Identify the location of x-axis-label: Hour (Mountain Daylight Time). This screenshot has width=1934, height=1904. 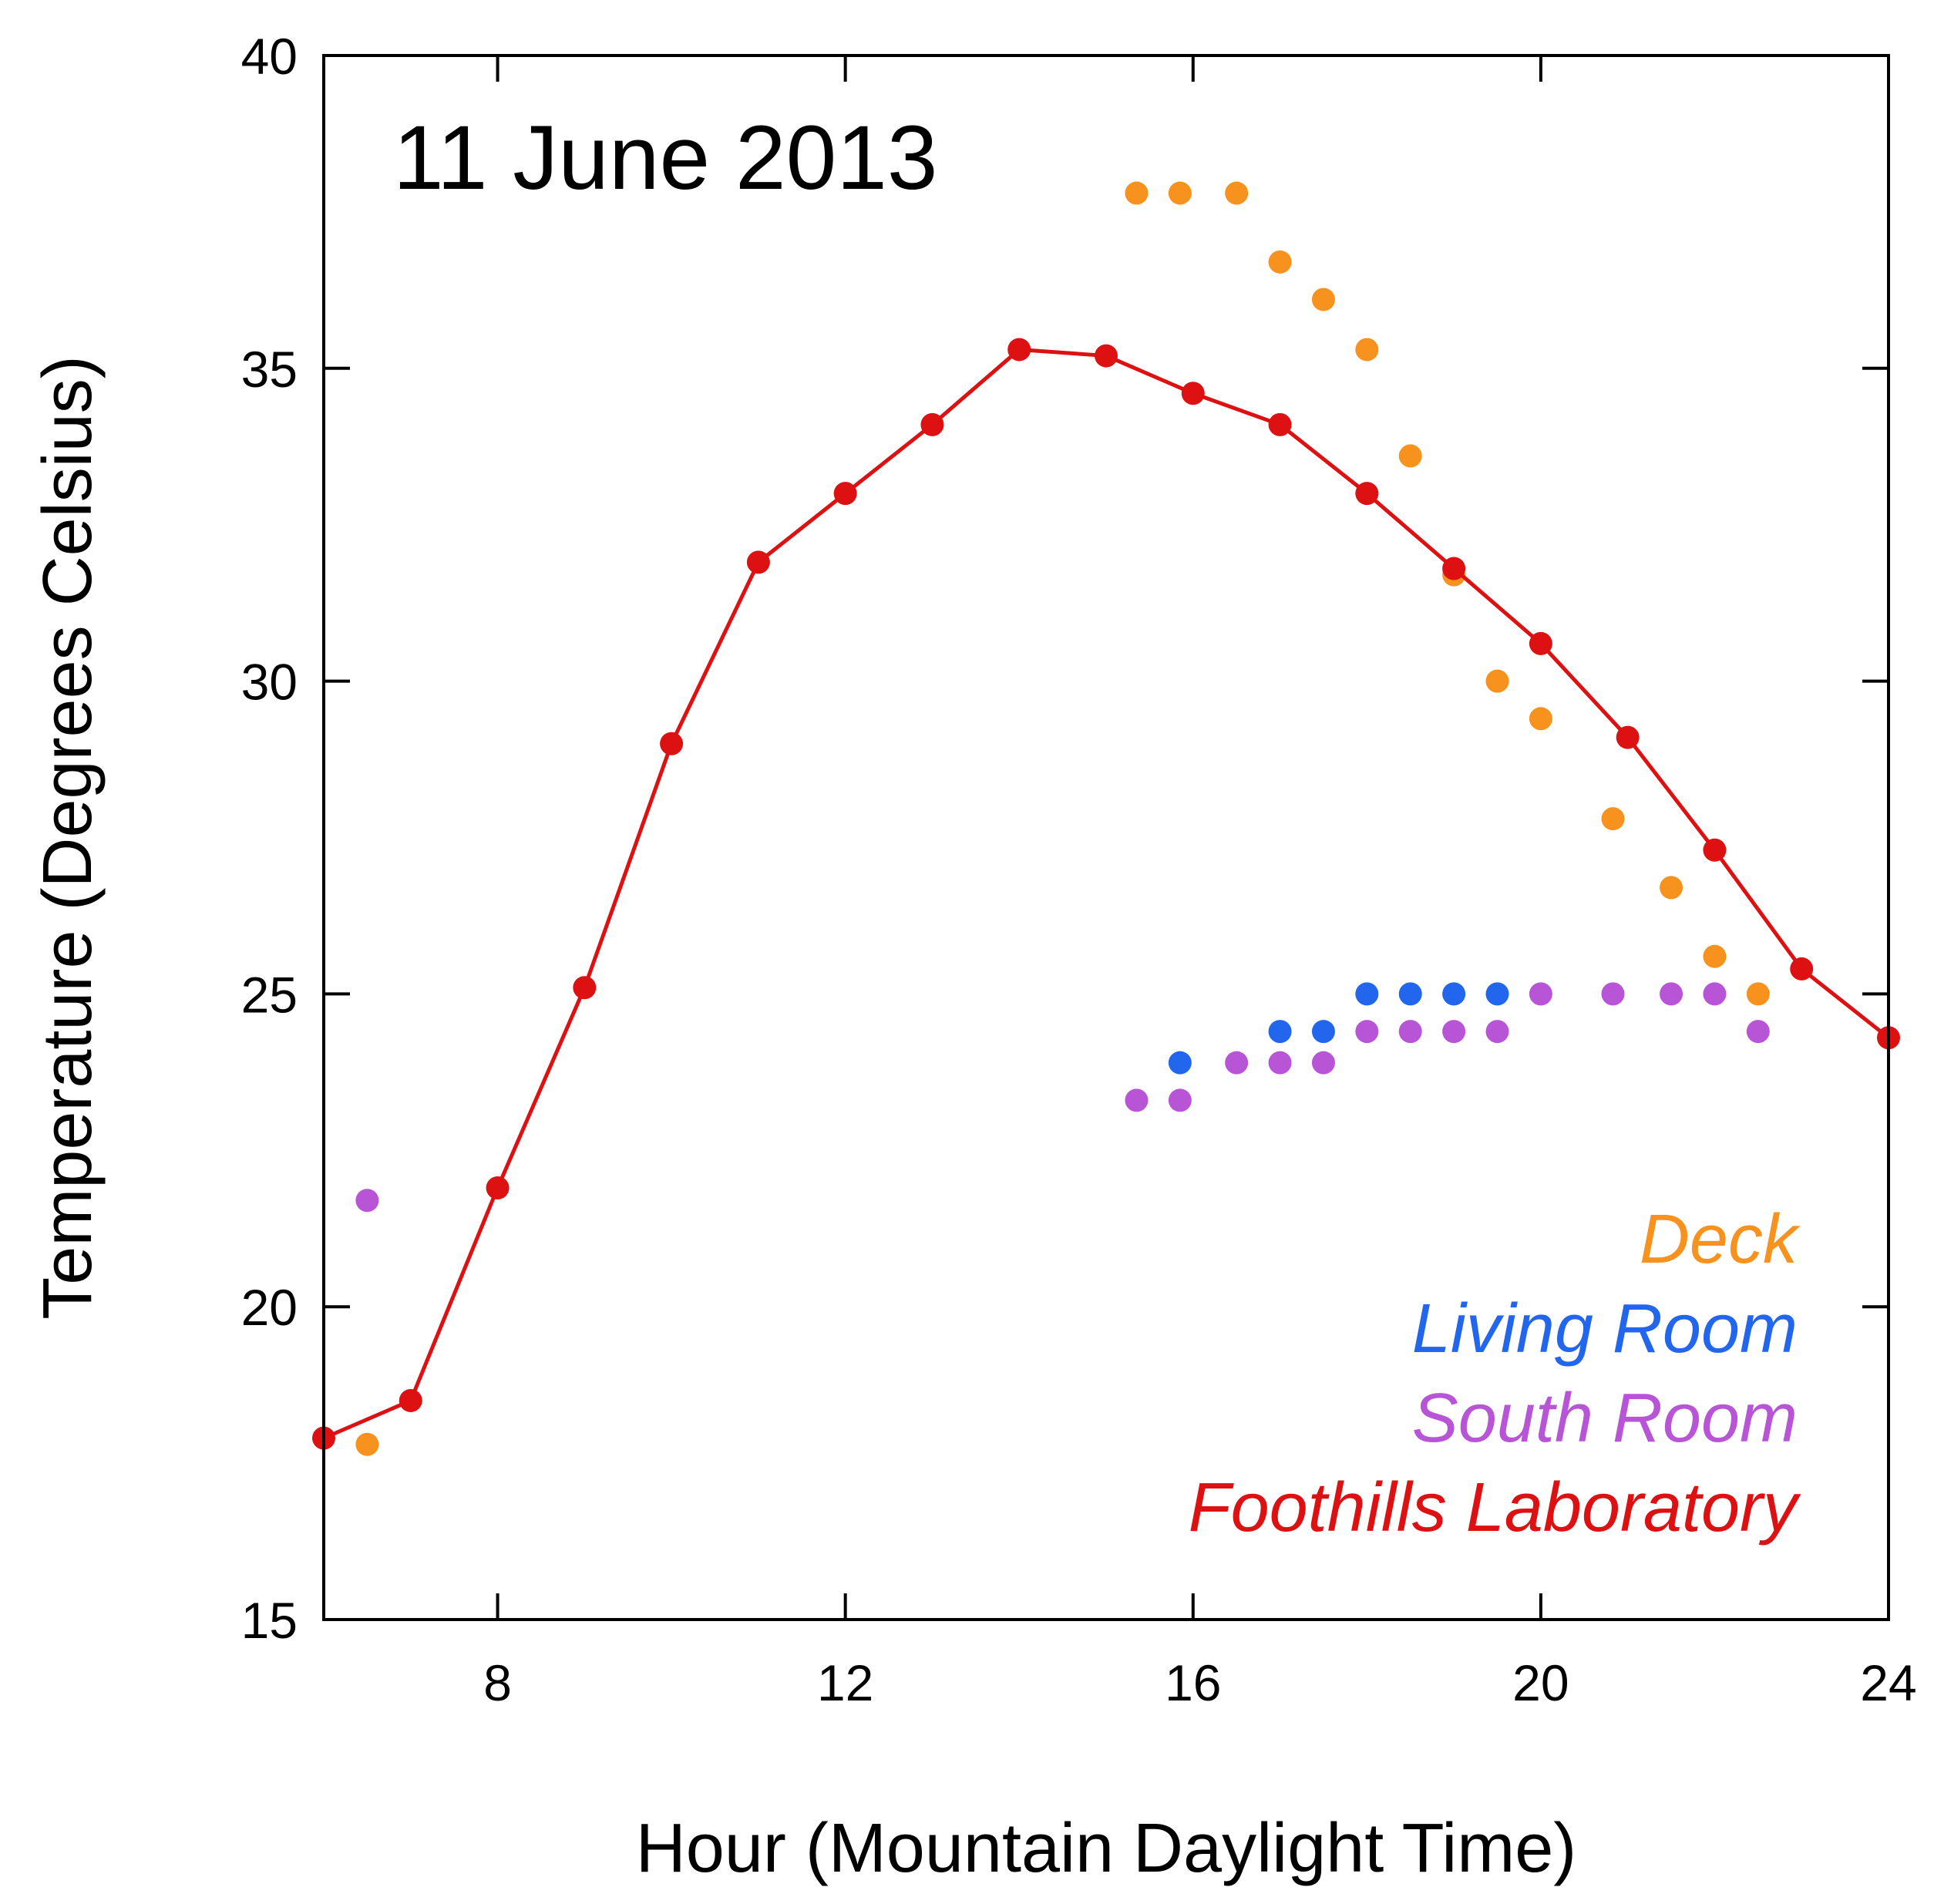
(1106, 1849).